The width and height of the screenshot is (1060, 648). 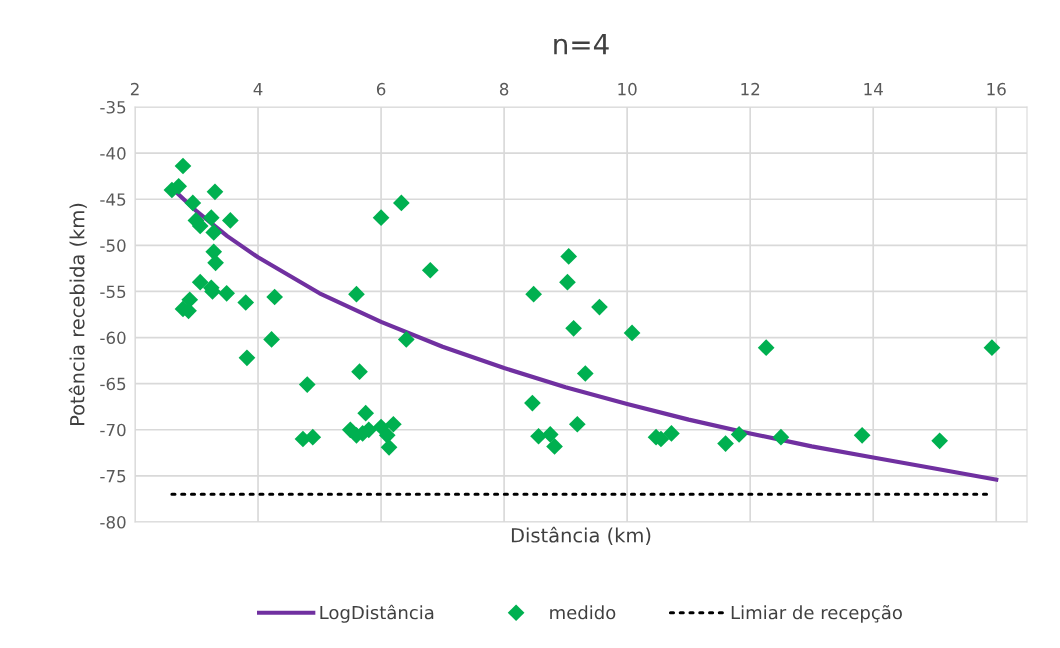 I want to click on y-tick-label: -70, so click(x=113, y=430).